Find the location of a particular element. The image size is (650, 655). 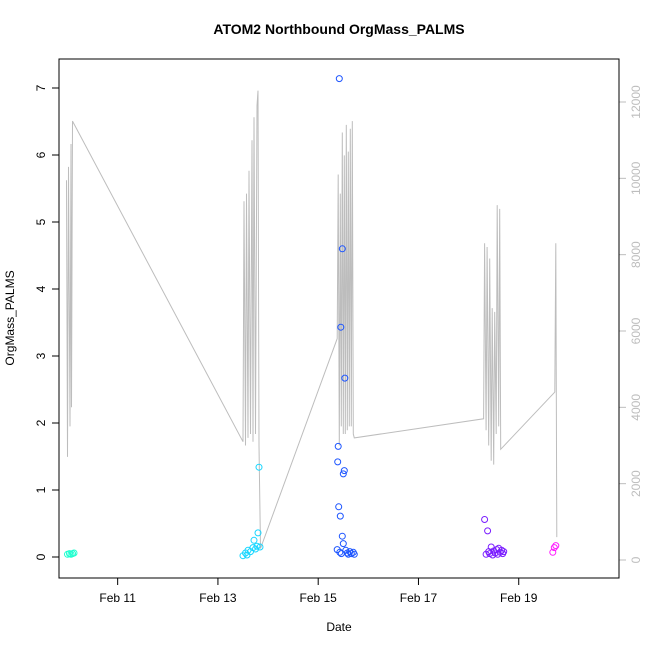

y-tick-label: 7 is located at coordinates (41, 87).